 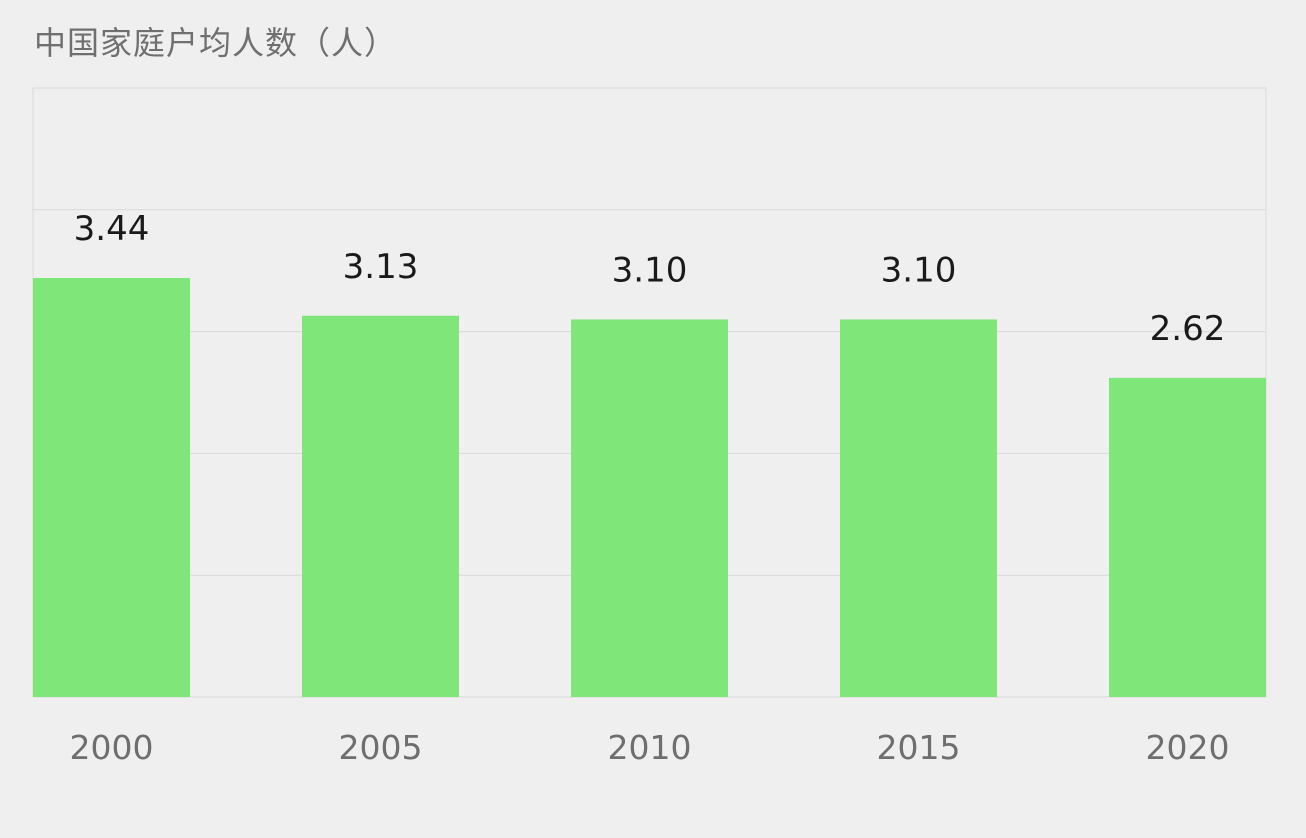 I want to click on x-tick-2000: 2000, so click(x=112, y=747).